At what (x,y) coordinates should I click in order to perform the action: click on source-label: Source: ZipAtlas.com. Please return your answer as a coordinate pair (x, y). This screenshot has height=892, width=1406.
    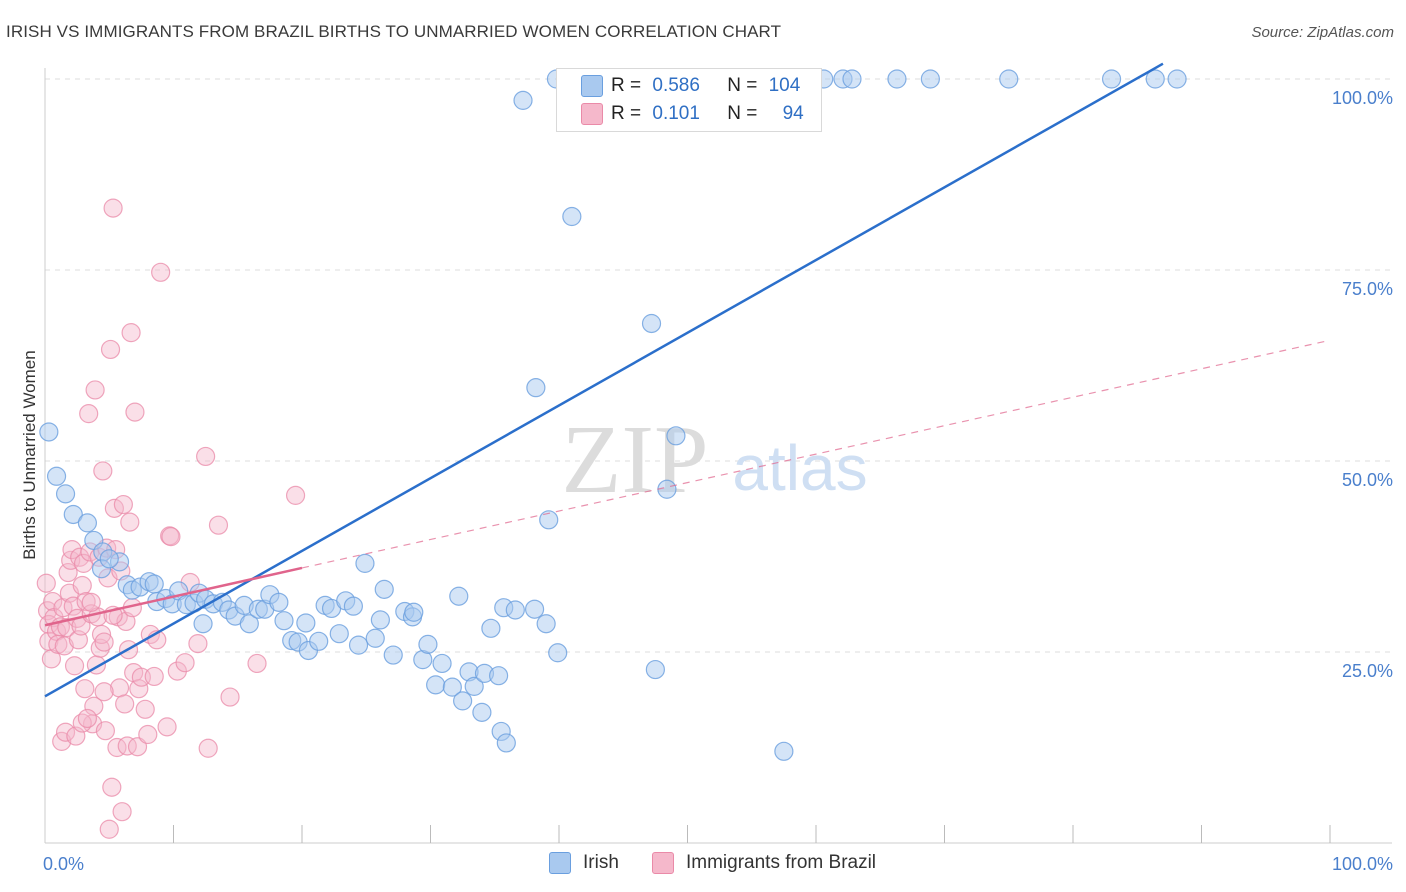
    Looking at the image, I should click on (1322, 32).